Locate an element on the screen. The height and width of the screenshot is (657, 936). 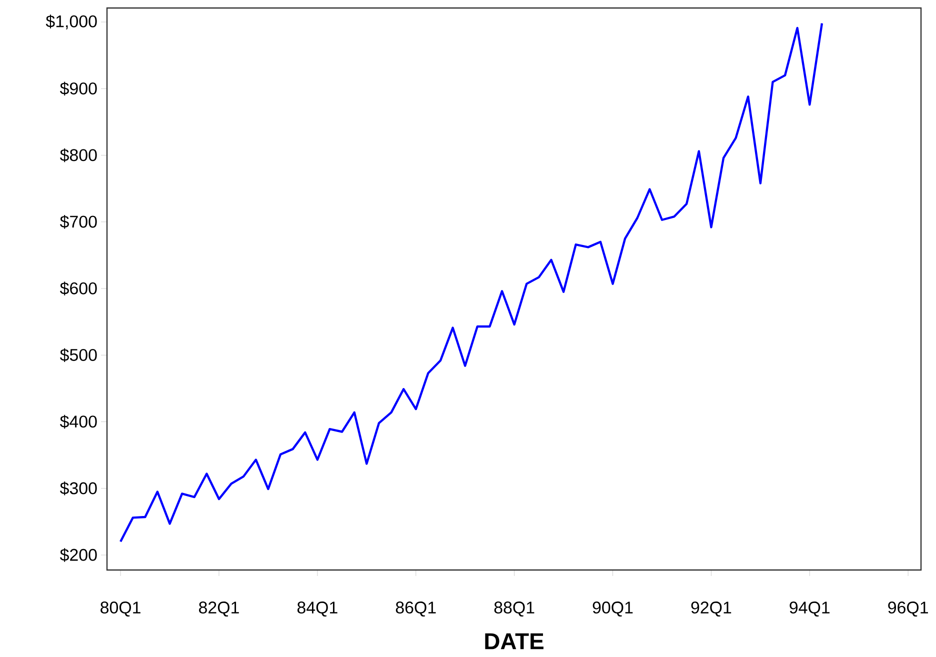
x-tick-label: 92Q1 is located at coordinates (711, 609).